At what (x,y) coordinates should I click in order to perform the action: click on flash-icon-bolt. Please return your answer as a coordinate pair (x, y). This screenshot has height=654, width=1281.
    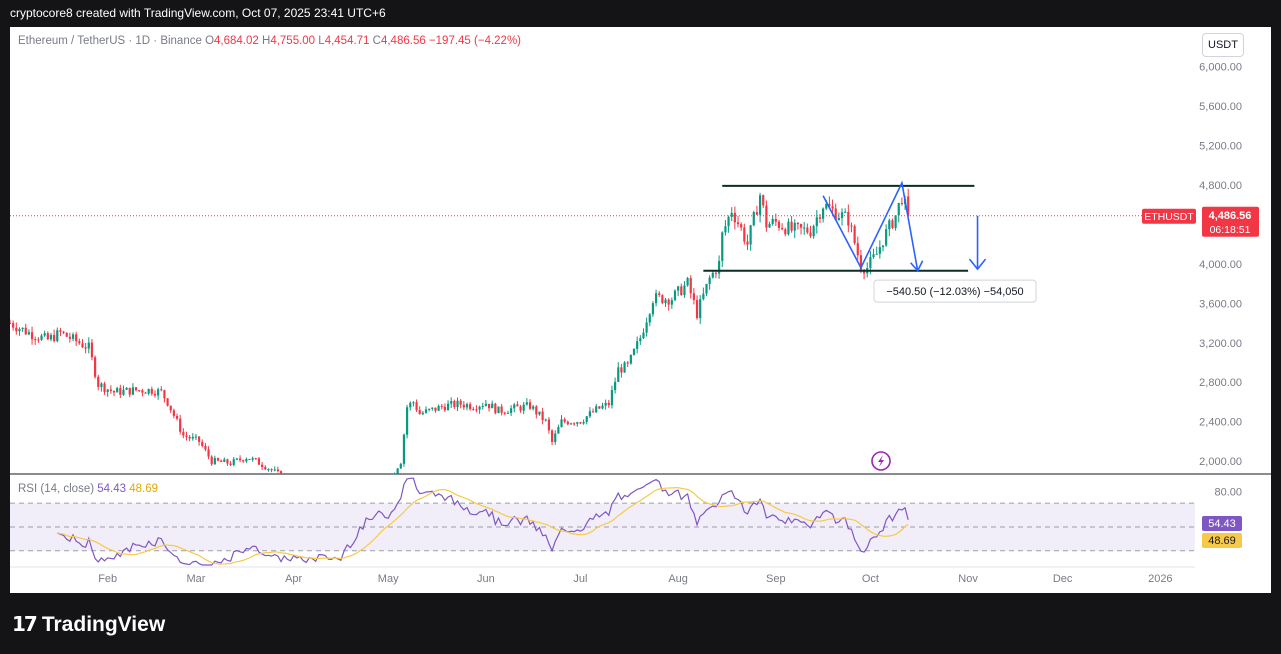
    Looking at the image, I should click on (881, 461).